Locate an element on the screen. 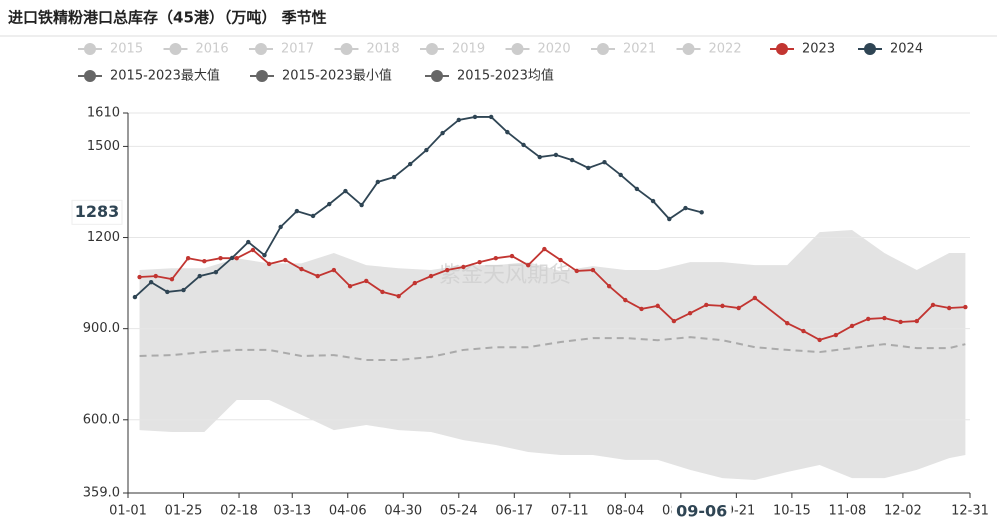 The height and width of the screenshot is (525, 997). legend-label: 2024 is located at coordinates (906, 49).